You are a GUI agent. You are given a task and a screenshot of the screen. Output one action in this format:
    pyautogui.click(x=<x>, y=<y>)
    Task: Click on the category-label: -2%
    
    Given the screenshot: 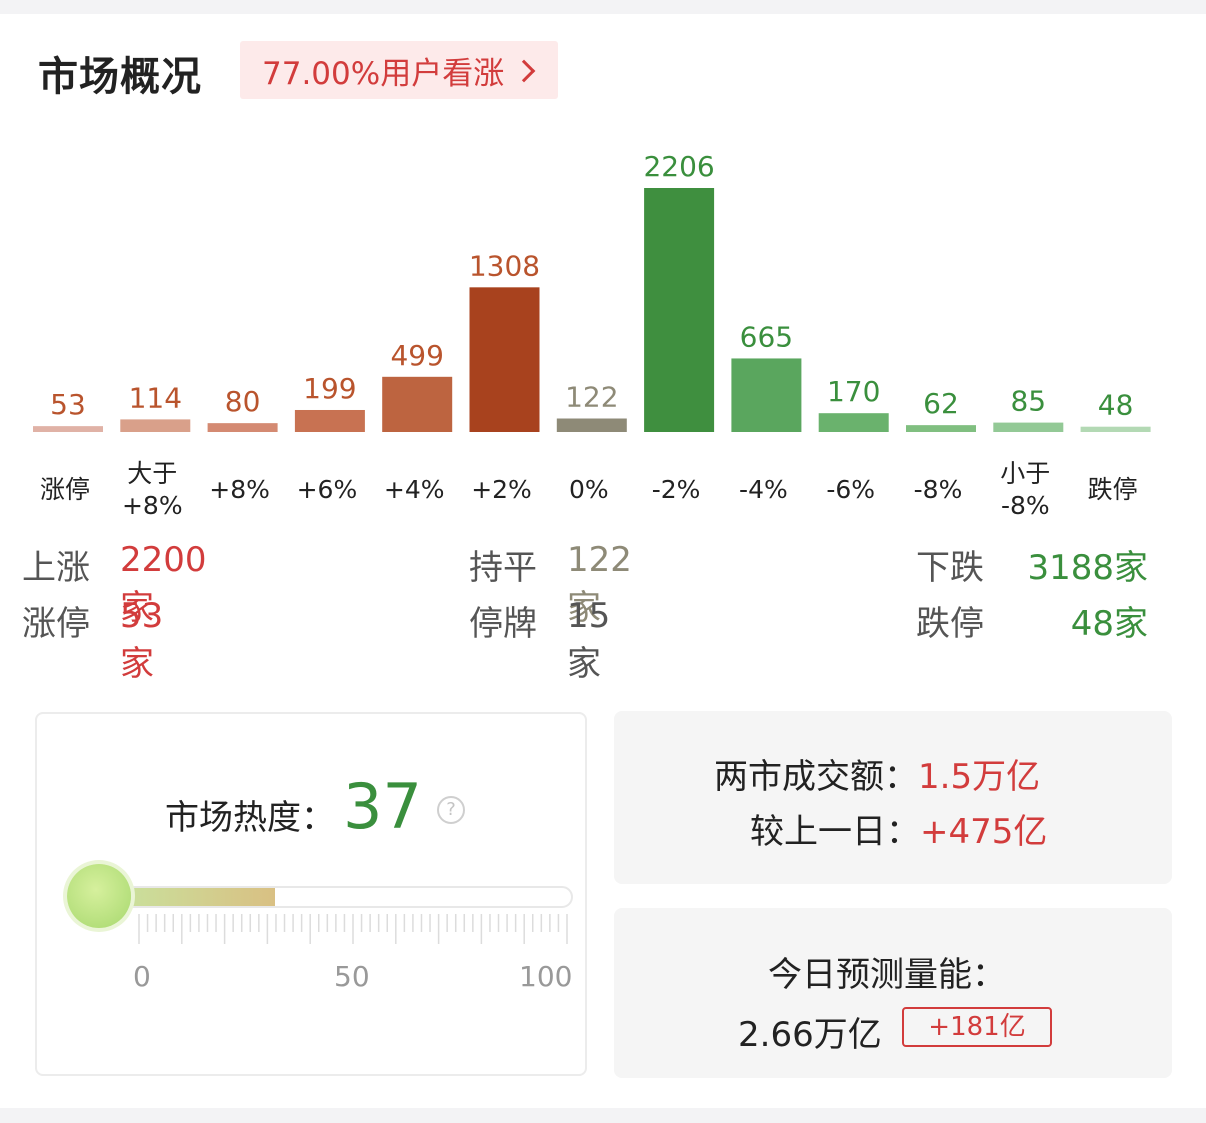 What is the action you would take?
    pyautogui.click(x=676, y=489)
    